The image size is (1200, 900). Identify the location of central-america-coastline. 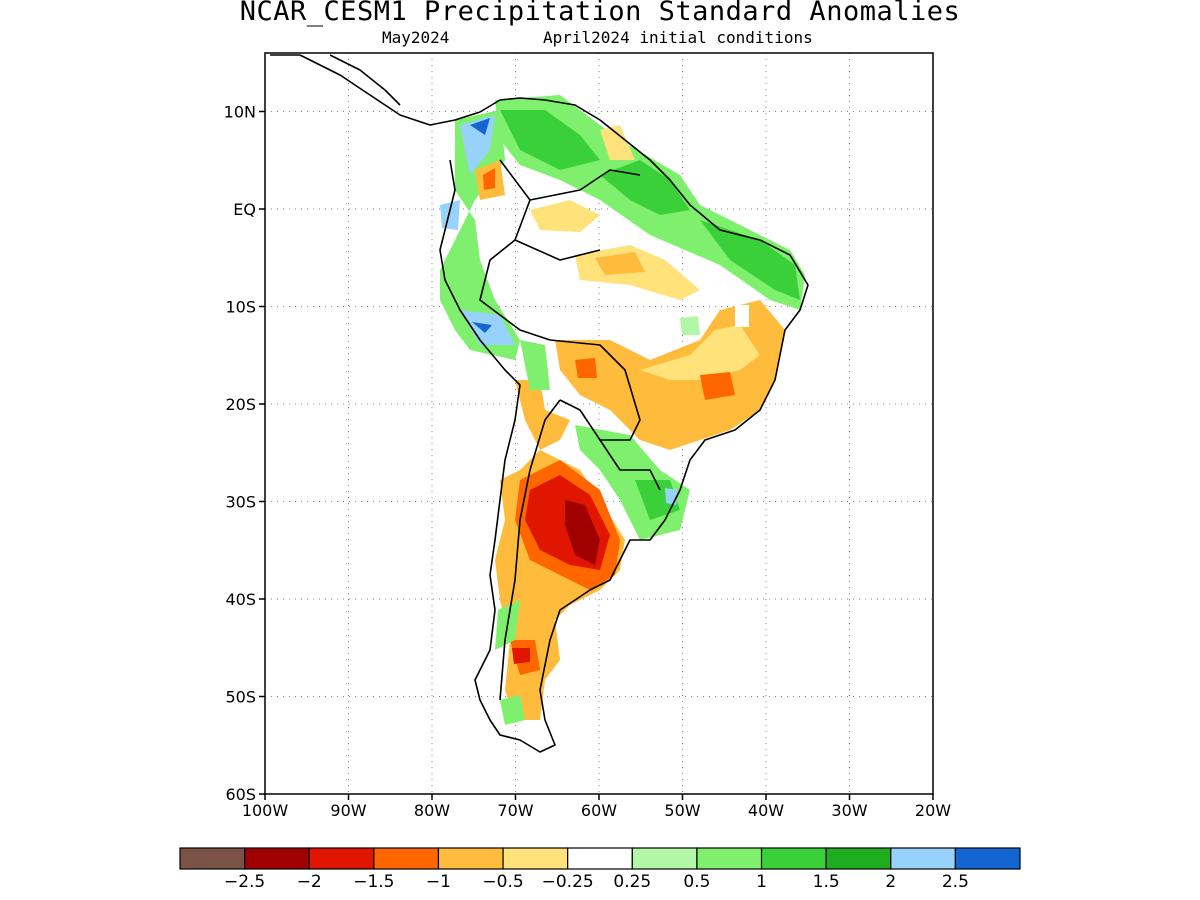
(335, 80).